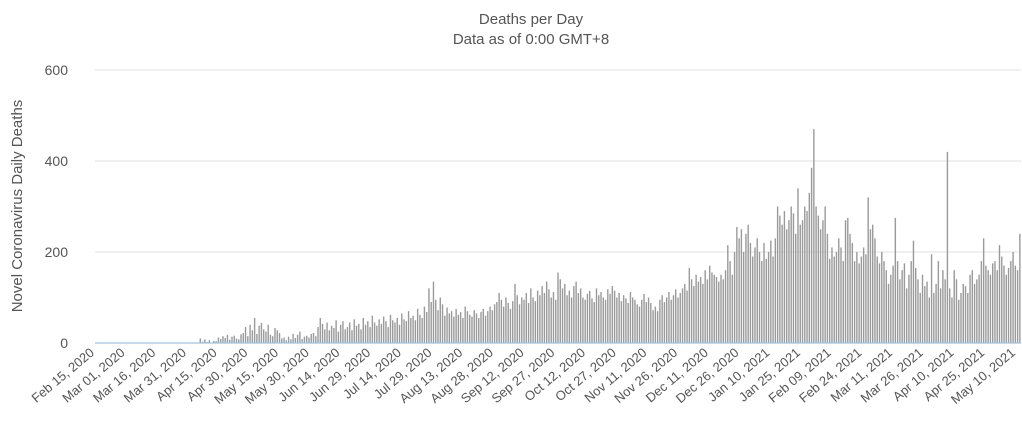 The width and height of the screenshot is (1022, 439). Describe the element at coordinates (57, 161) in the screenshot. I see `y-tick-label: 400` at that location.